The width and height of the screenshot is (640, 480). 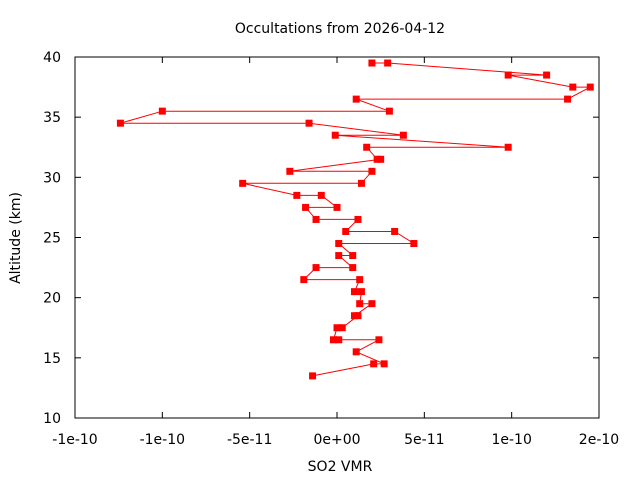 What do you see at coordinates (52, 58) in the screenshot?
I see `y-tick-label: 40` at bounding box center [52, 58].